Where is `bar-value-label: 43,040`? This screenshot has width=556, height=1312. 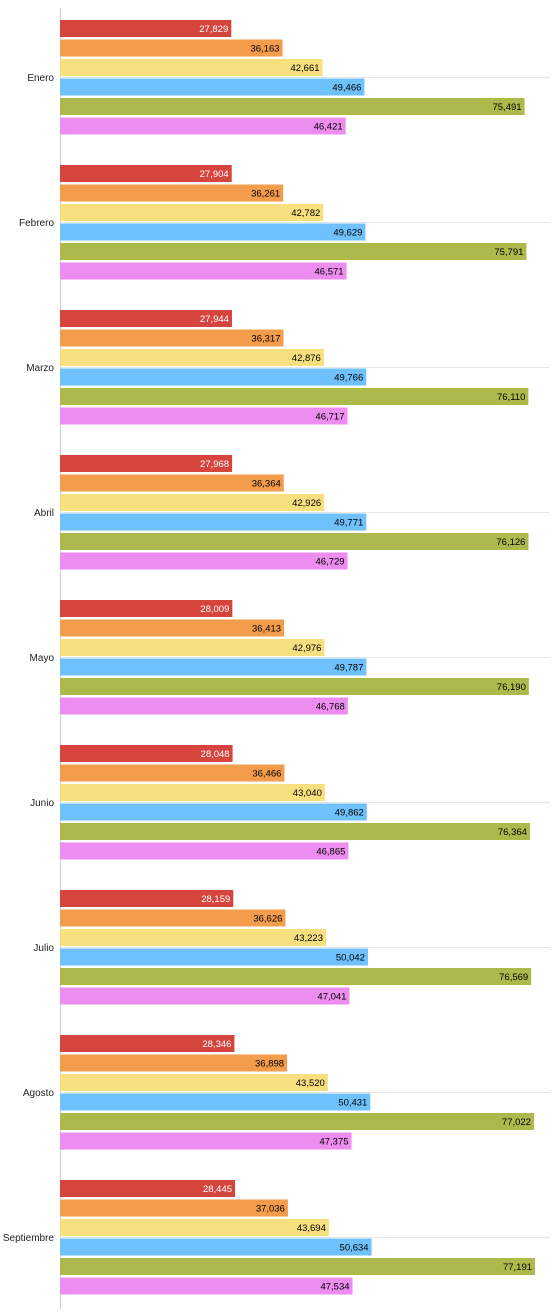 bar-value-label: 43,040 is located at coordinates (307, 793).